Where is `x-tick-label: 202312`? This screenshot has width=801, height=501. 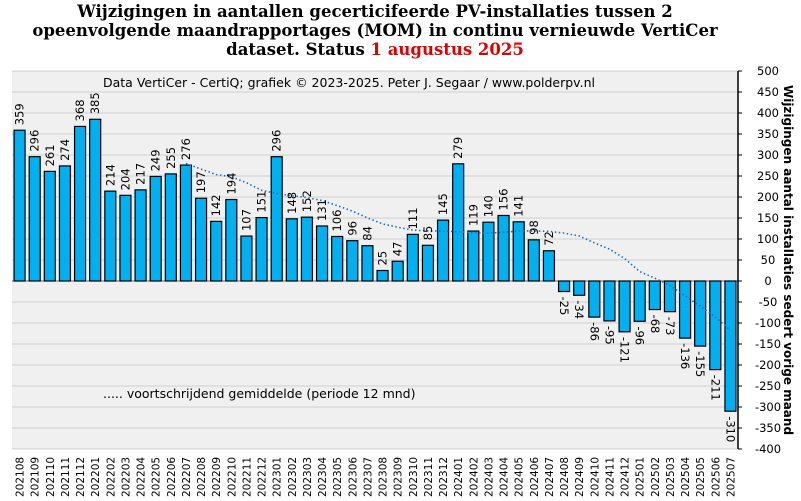 x-tick-label: 202312 is located at coordinates (444, 477).